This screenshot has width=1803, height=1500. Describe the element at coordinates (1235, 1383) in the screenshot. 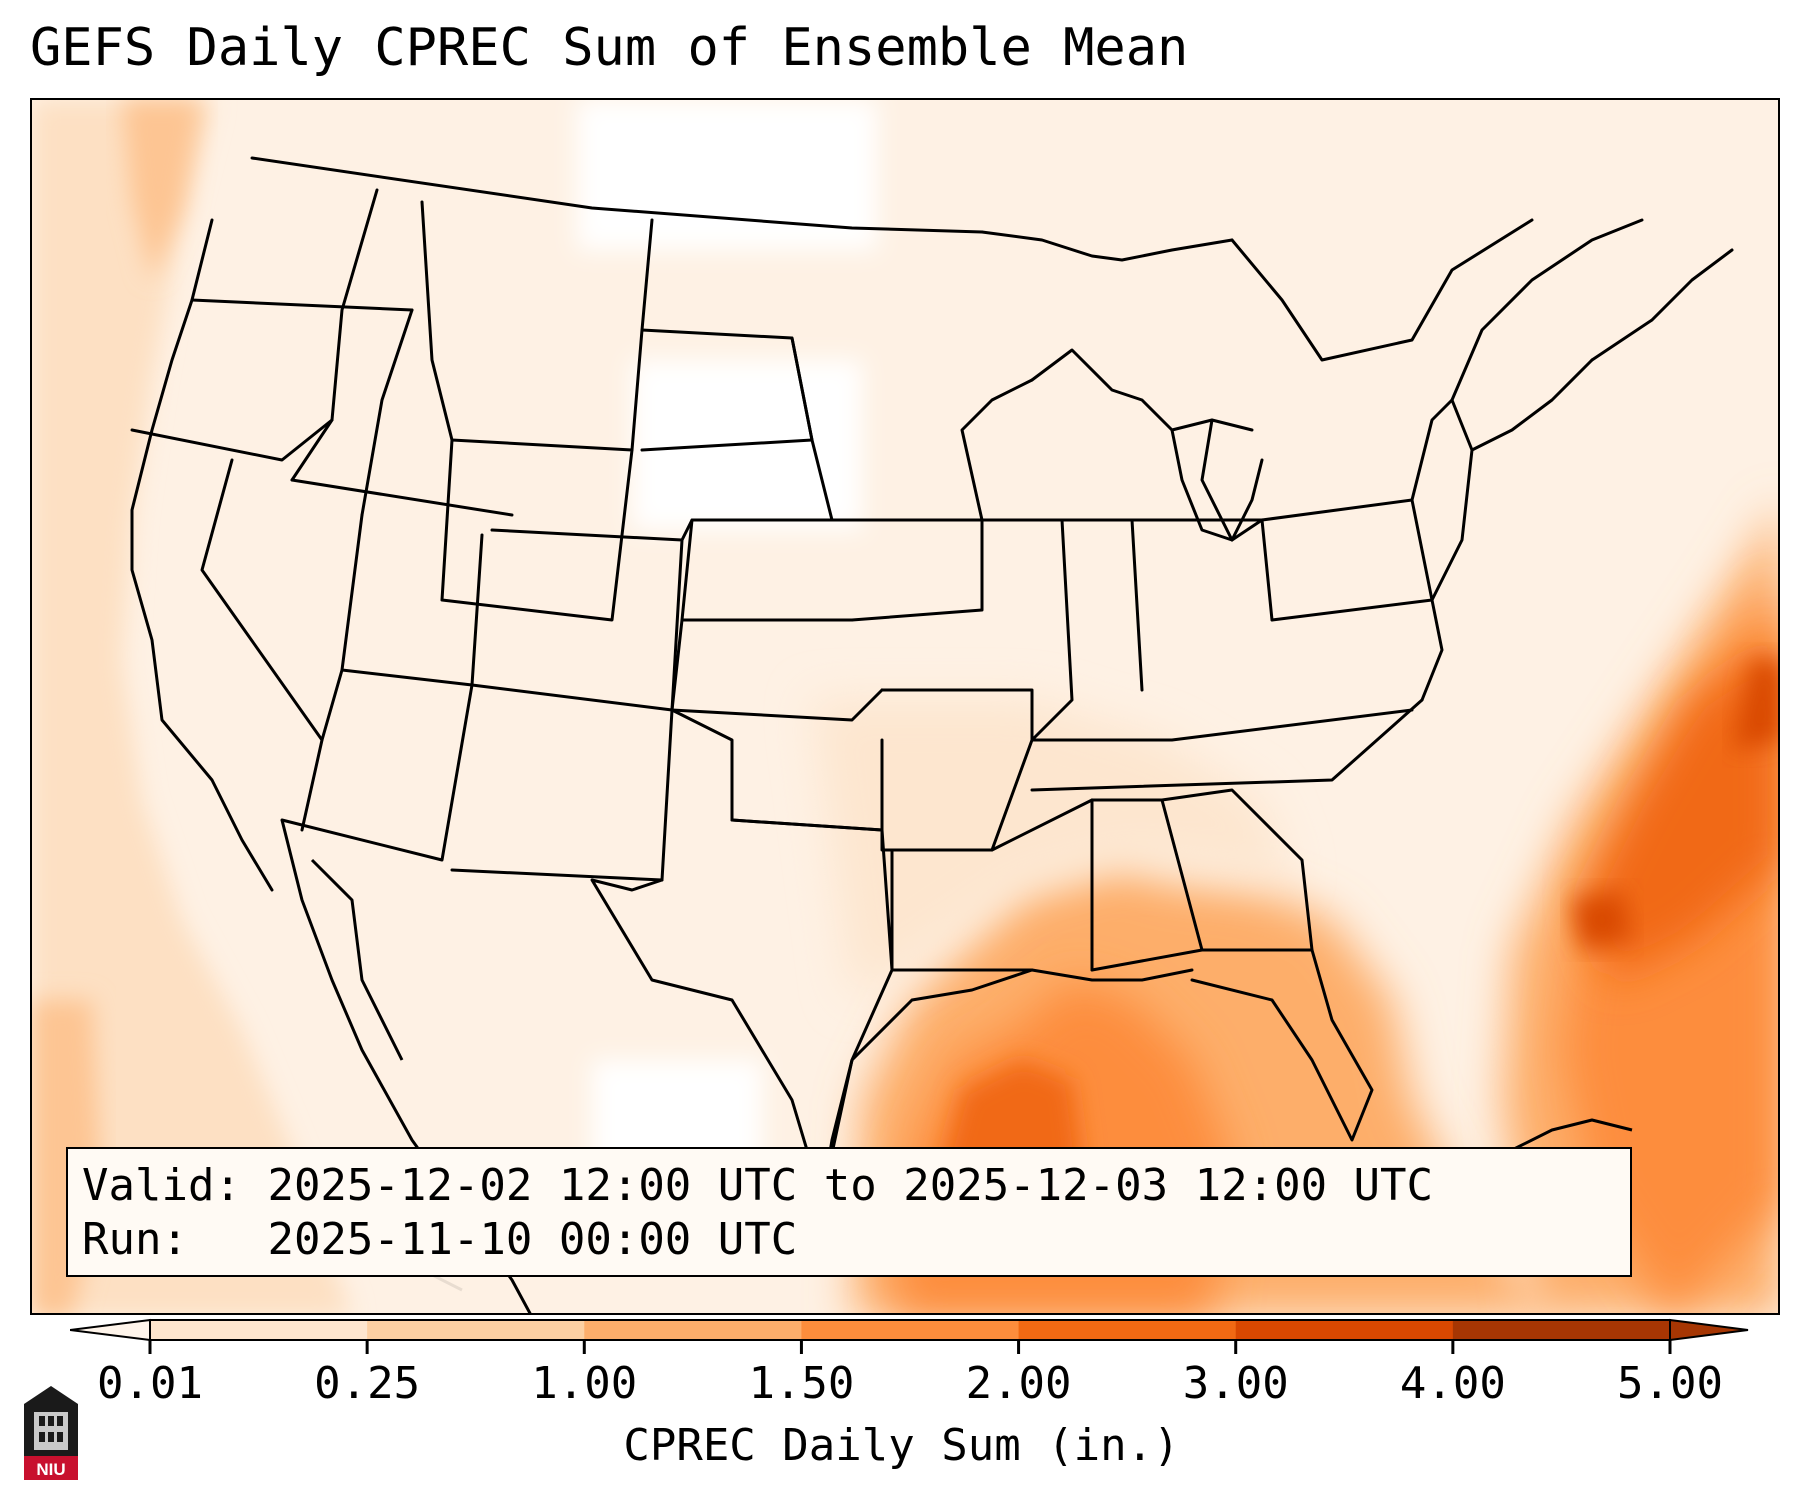

I see `colorbar-tick-label: 3.00` at that location.